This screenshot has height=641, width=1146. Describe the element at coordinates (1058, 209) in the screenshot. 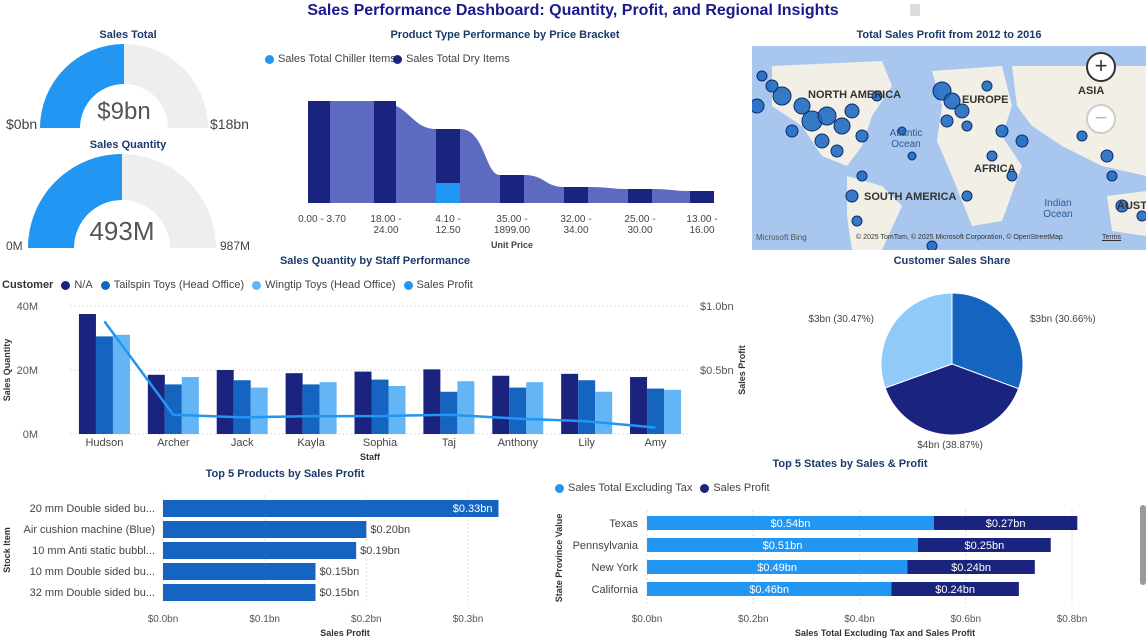

I see `map-label-indian: Indian Ocean` at that location.